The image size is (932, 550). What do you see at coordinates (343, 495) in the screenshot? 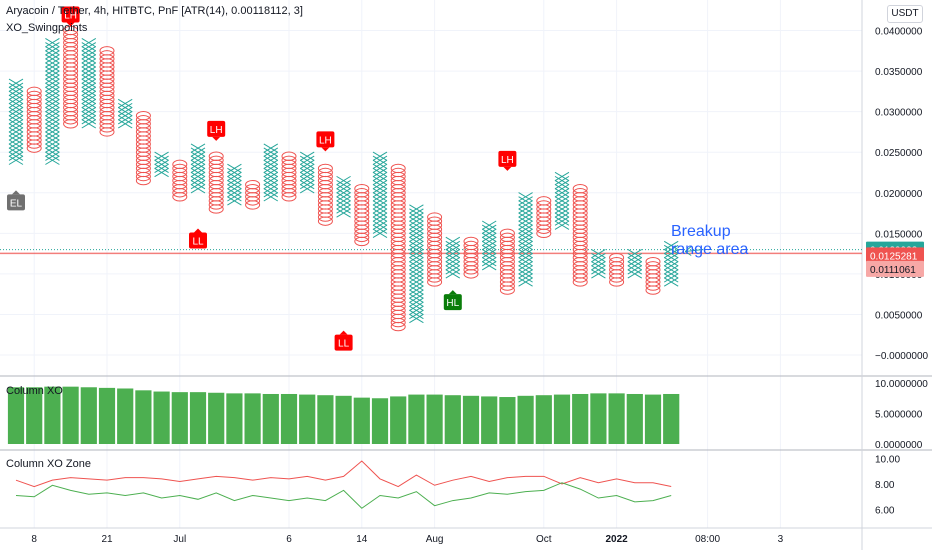
I see `zone-line-green` at bounding box center [343, 495].